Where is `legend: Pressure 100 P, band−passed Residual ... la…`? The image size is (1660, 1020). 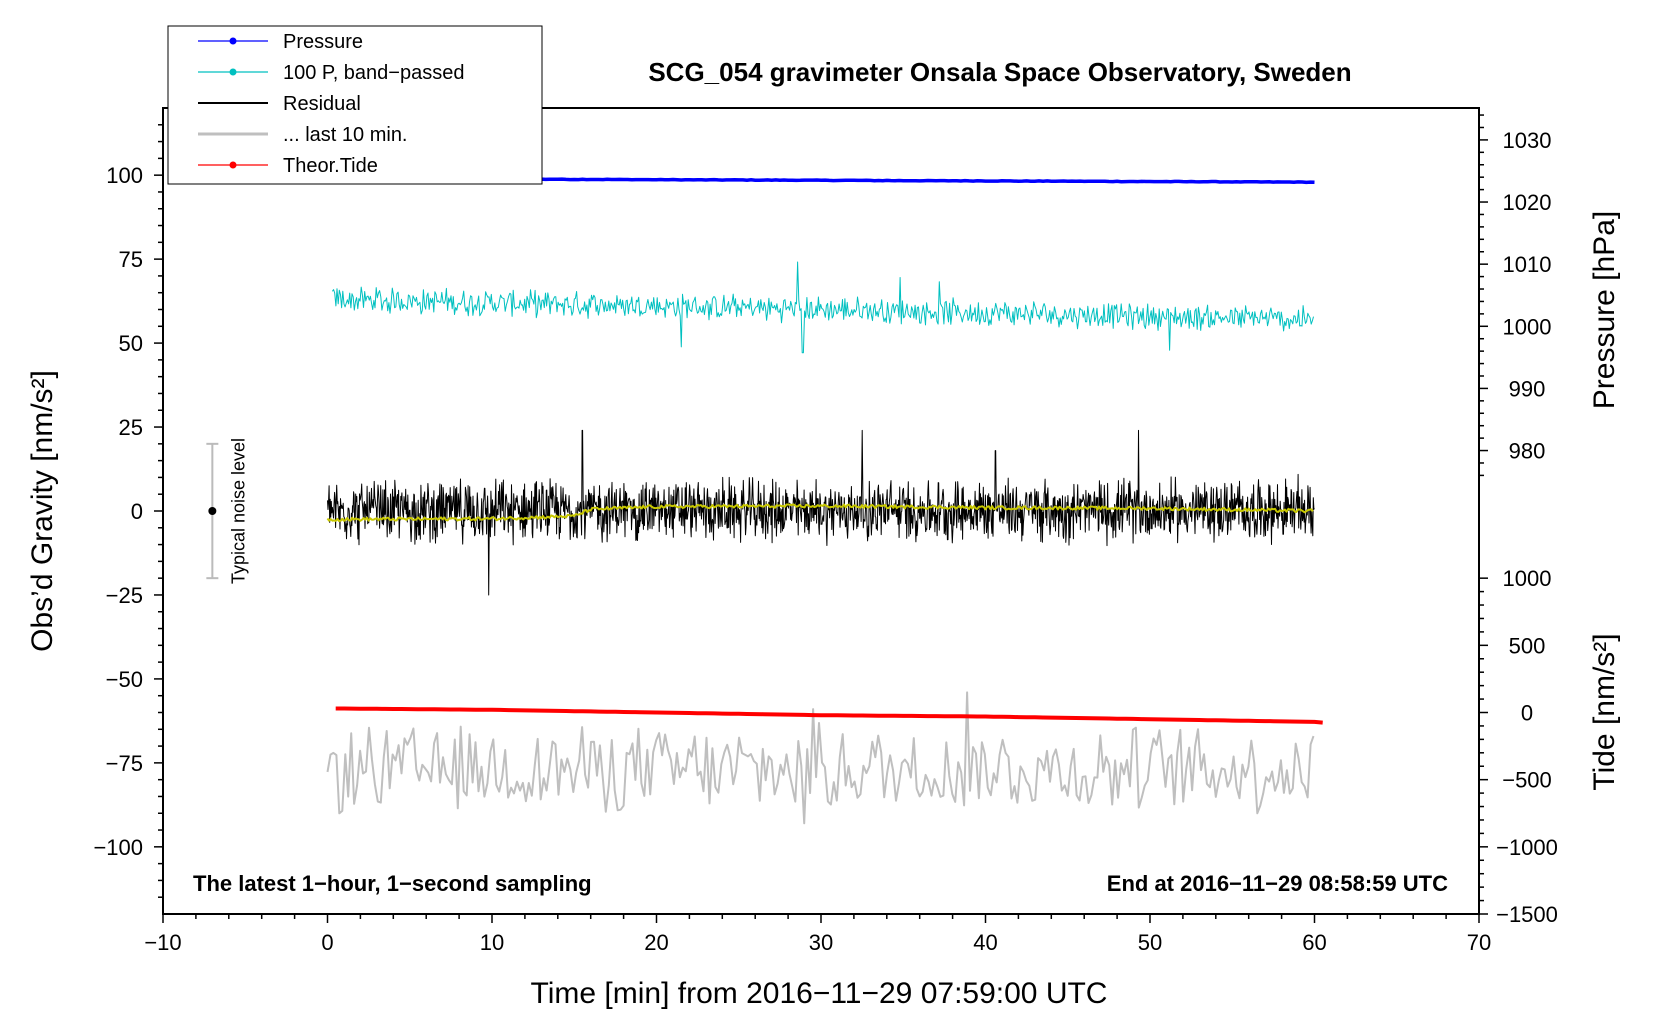
legend: Pressure 100 P, band−passed Residual ... la… is located at coordinates (331, 104).